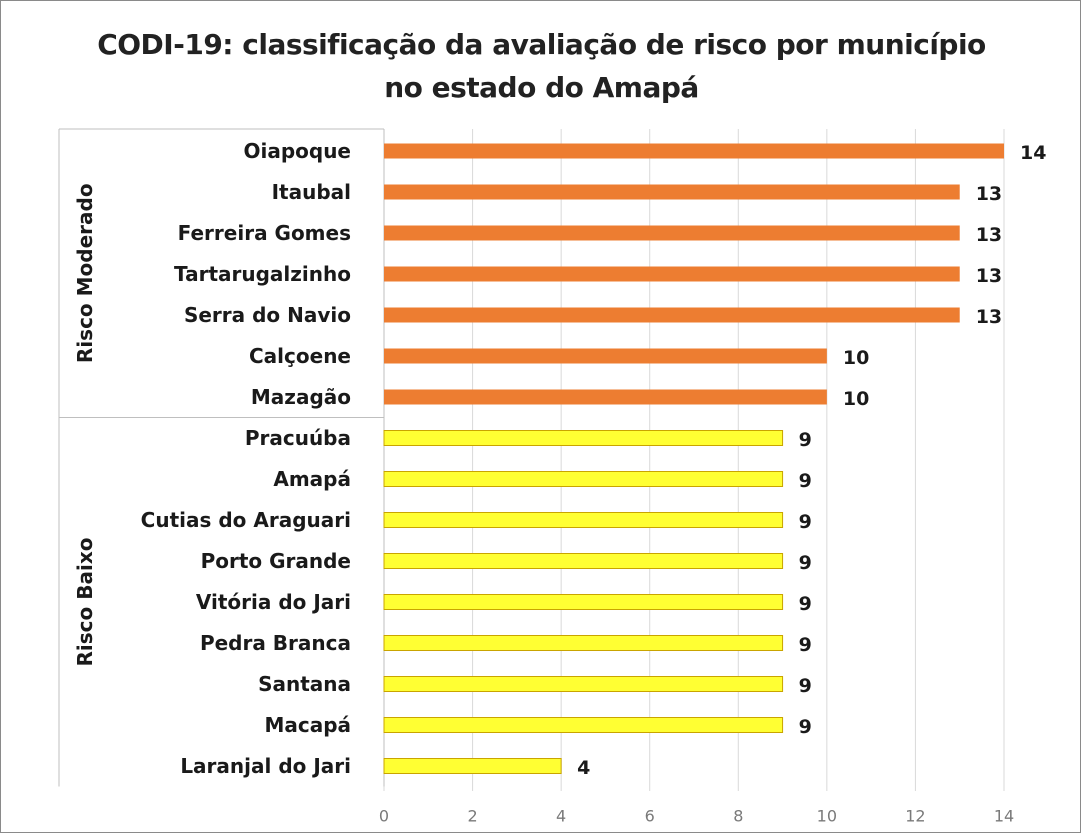 The width and height of the screenshot is (1081, 833). What do you see at coordinates (275, 643) in the screenshot?
I see `category-label: Pedra Branca` at bounding box center [275, 643].